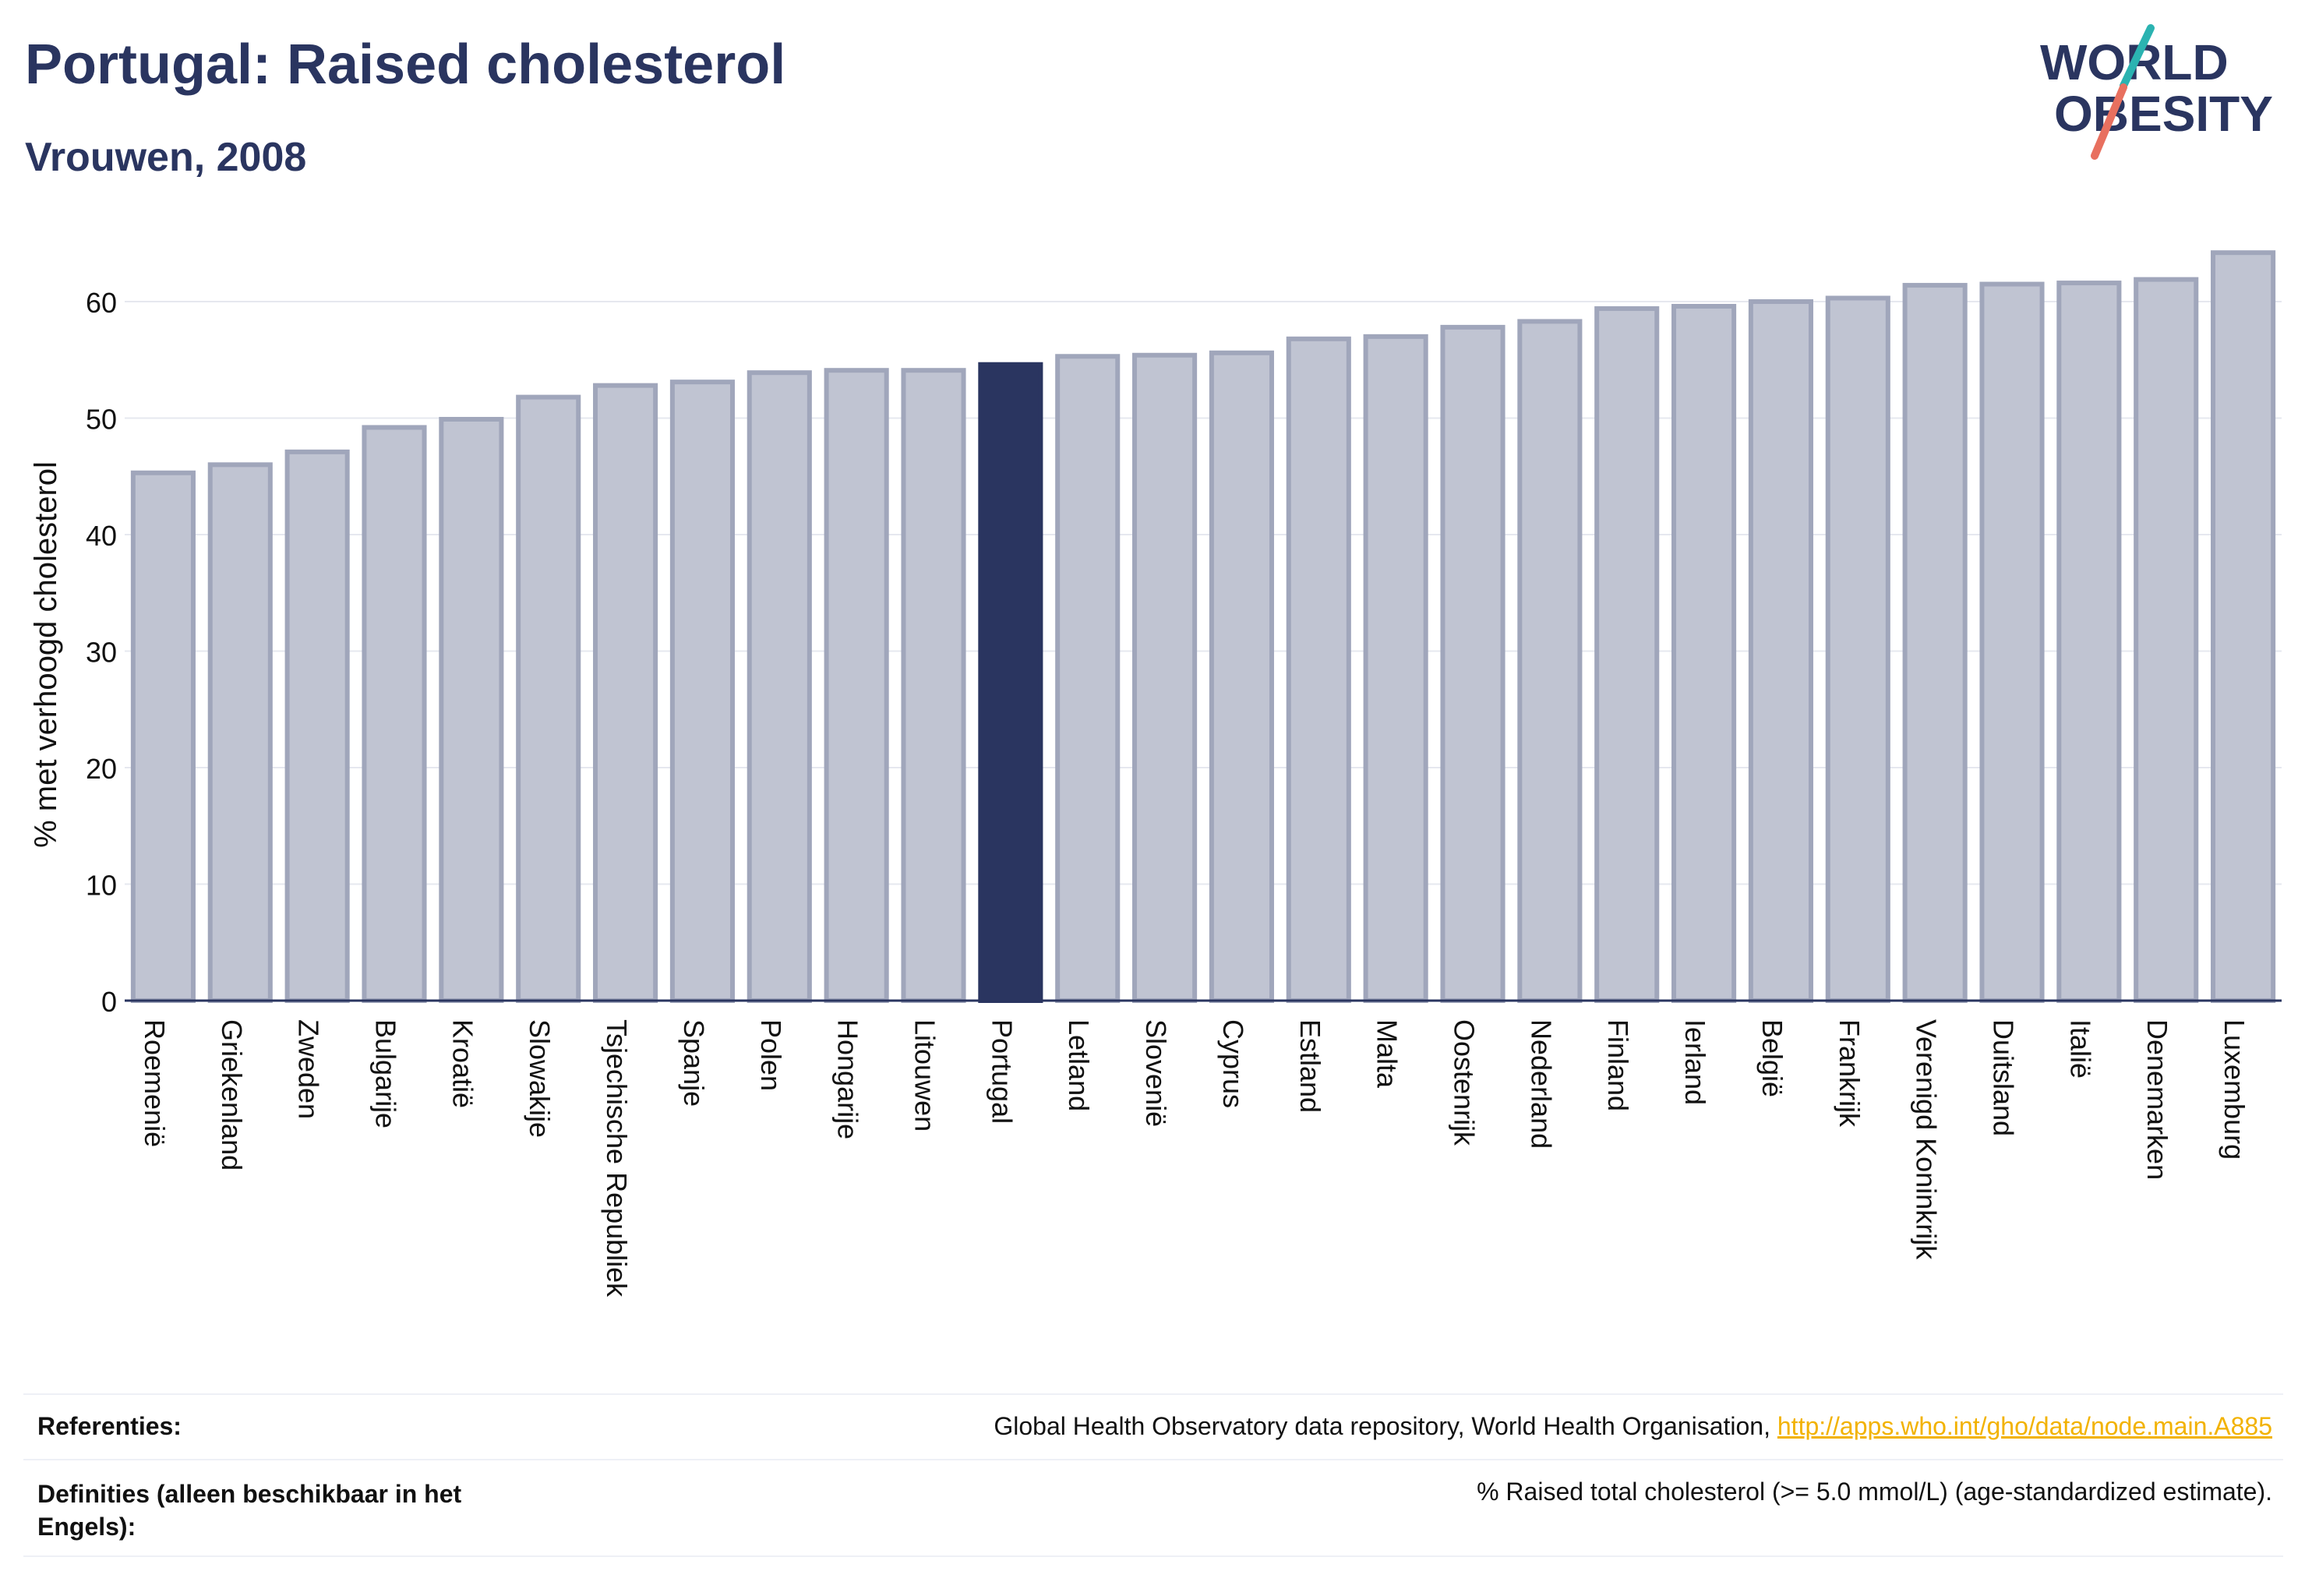 Image resolution: width=2305 pixels, height=1596 pixels. I want to click on y-tick-label: 50, so click(101, 420).